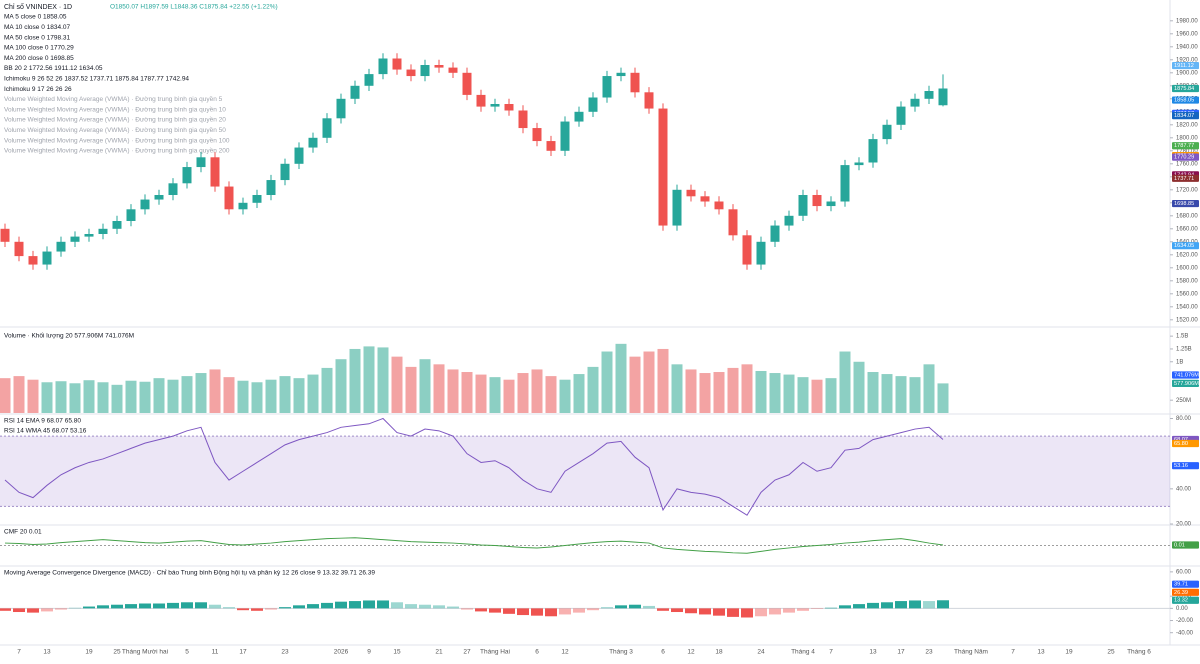 The height and width of the screenshot is (664, 1200). I want to click on y-tick-label: 1600.00, so click(1187, 268).